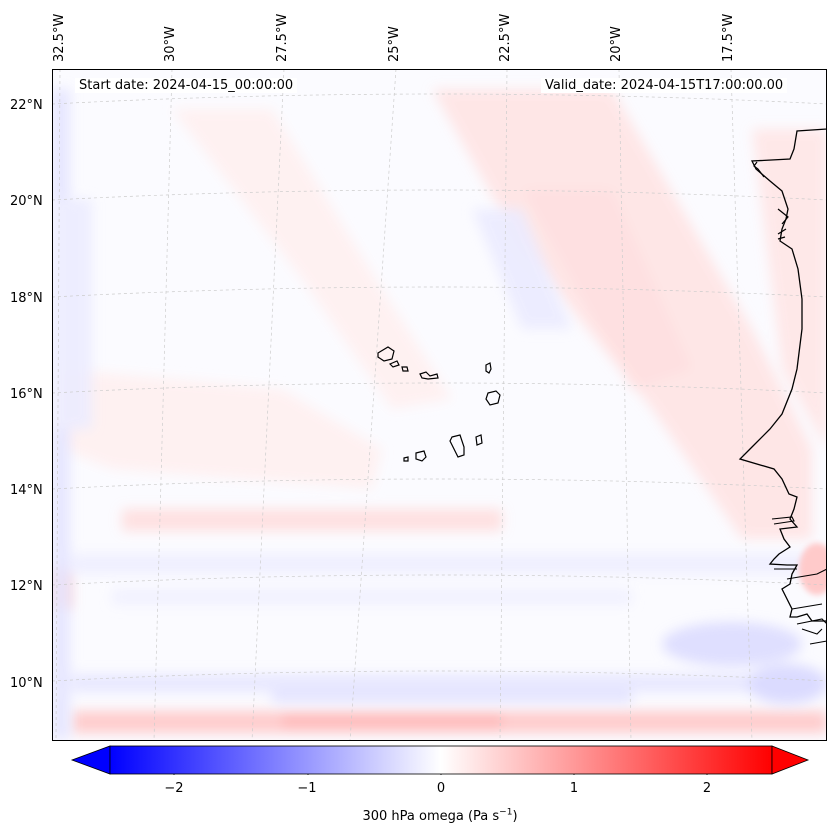 The width and height of the screenshot is (837, 839). I want to click on colorbar, so click(440, 760).